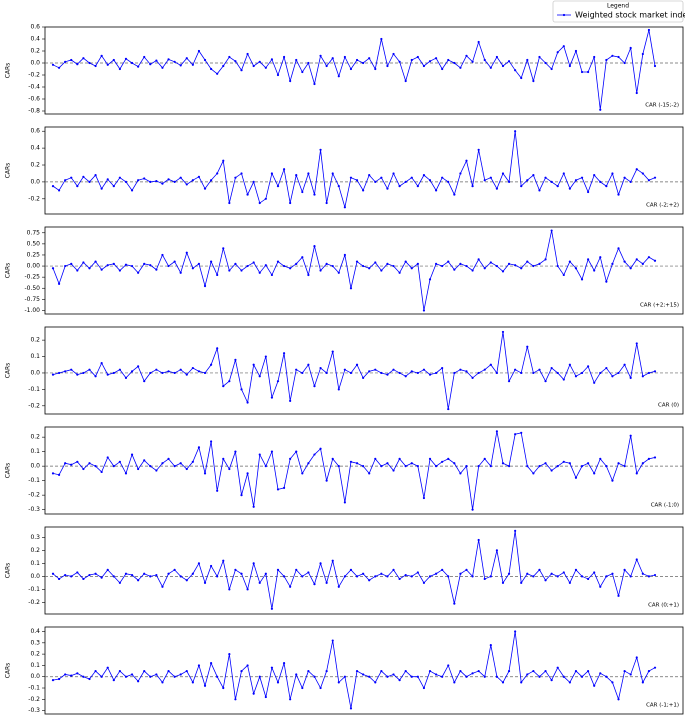 The height and width of the screenshot is (715, 685). I want to click on y-tick-label: 0.0, so click(35, 181).